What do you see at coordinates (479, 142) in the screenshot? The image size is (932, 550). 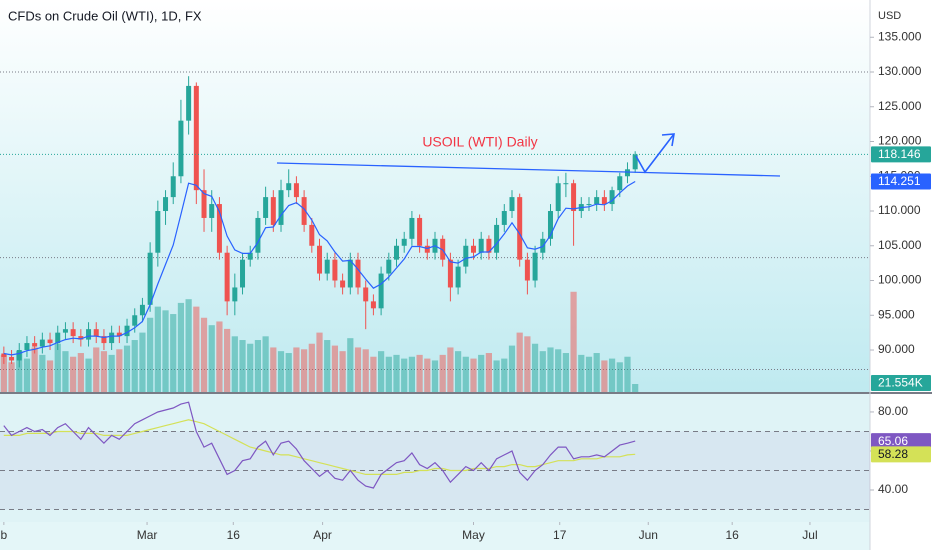 I see `annotation: USOIL (WTI) Daily` at bounding box center [479, 142].